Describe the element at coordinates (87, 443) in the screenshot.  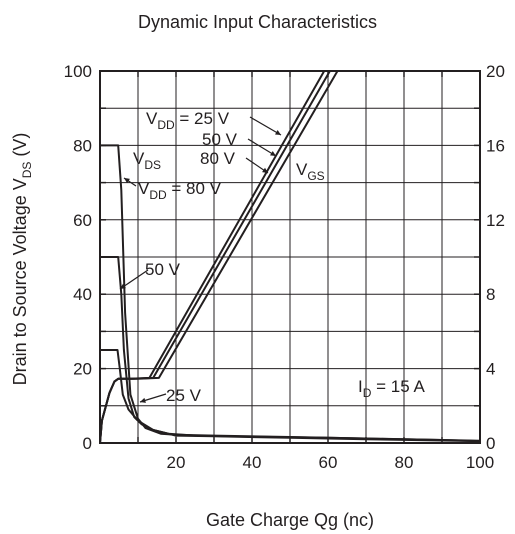
I see `y-tick-label: 0` at that location.